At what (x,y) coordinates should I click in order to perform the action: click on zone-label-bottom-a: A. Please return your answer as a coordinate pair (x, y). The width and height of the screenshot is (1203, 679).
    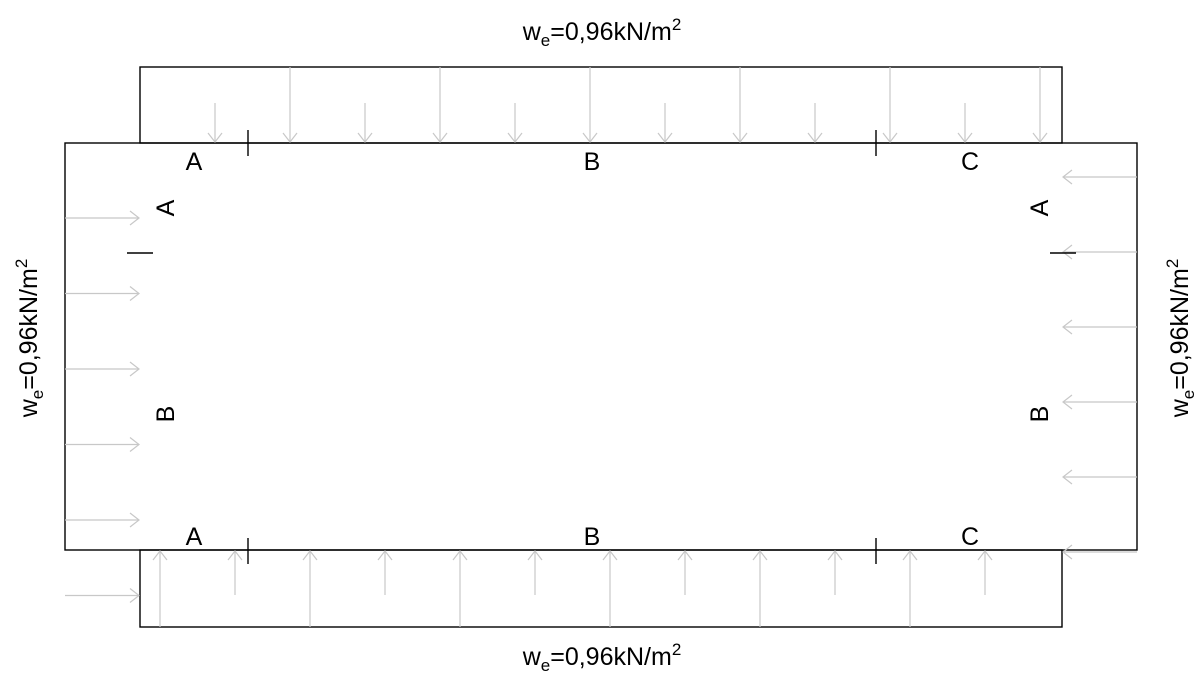
    Looking at the image, I should click on (194, 537).